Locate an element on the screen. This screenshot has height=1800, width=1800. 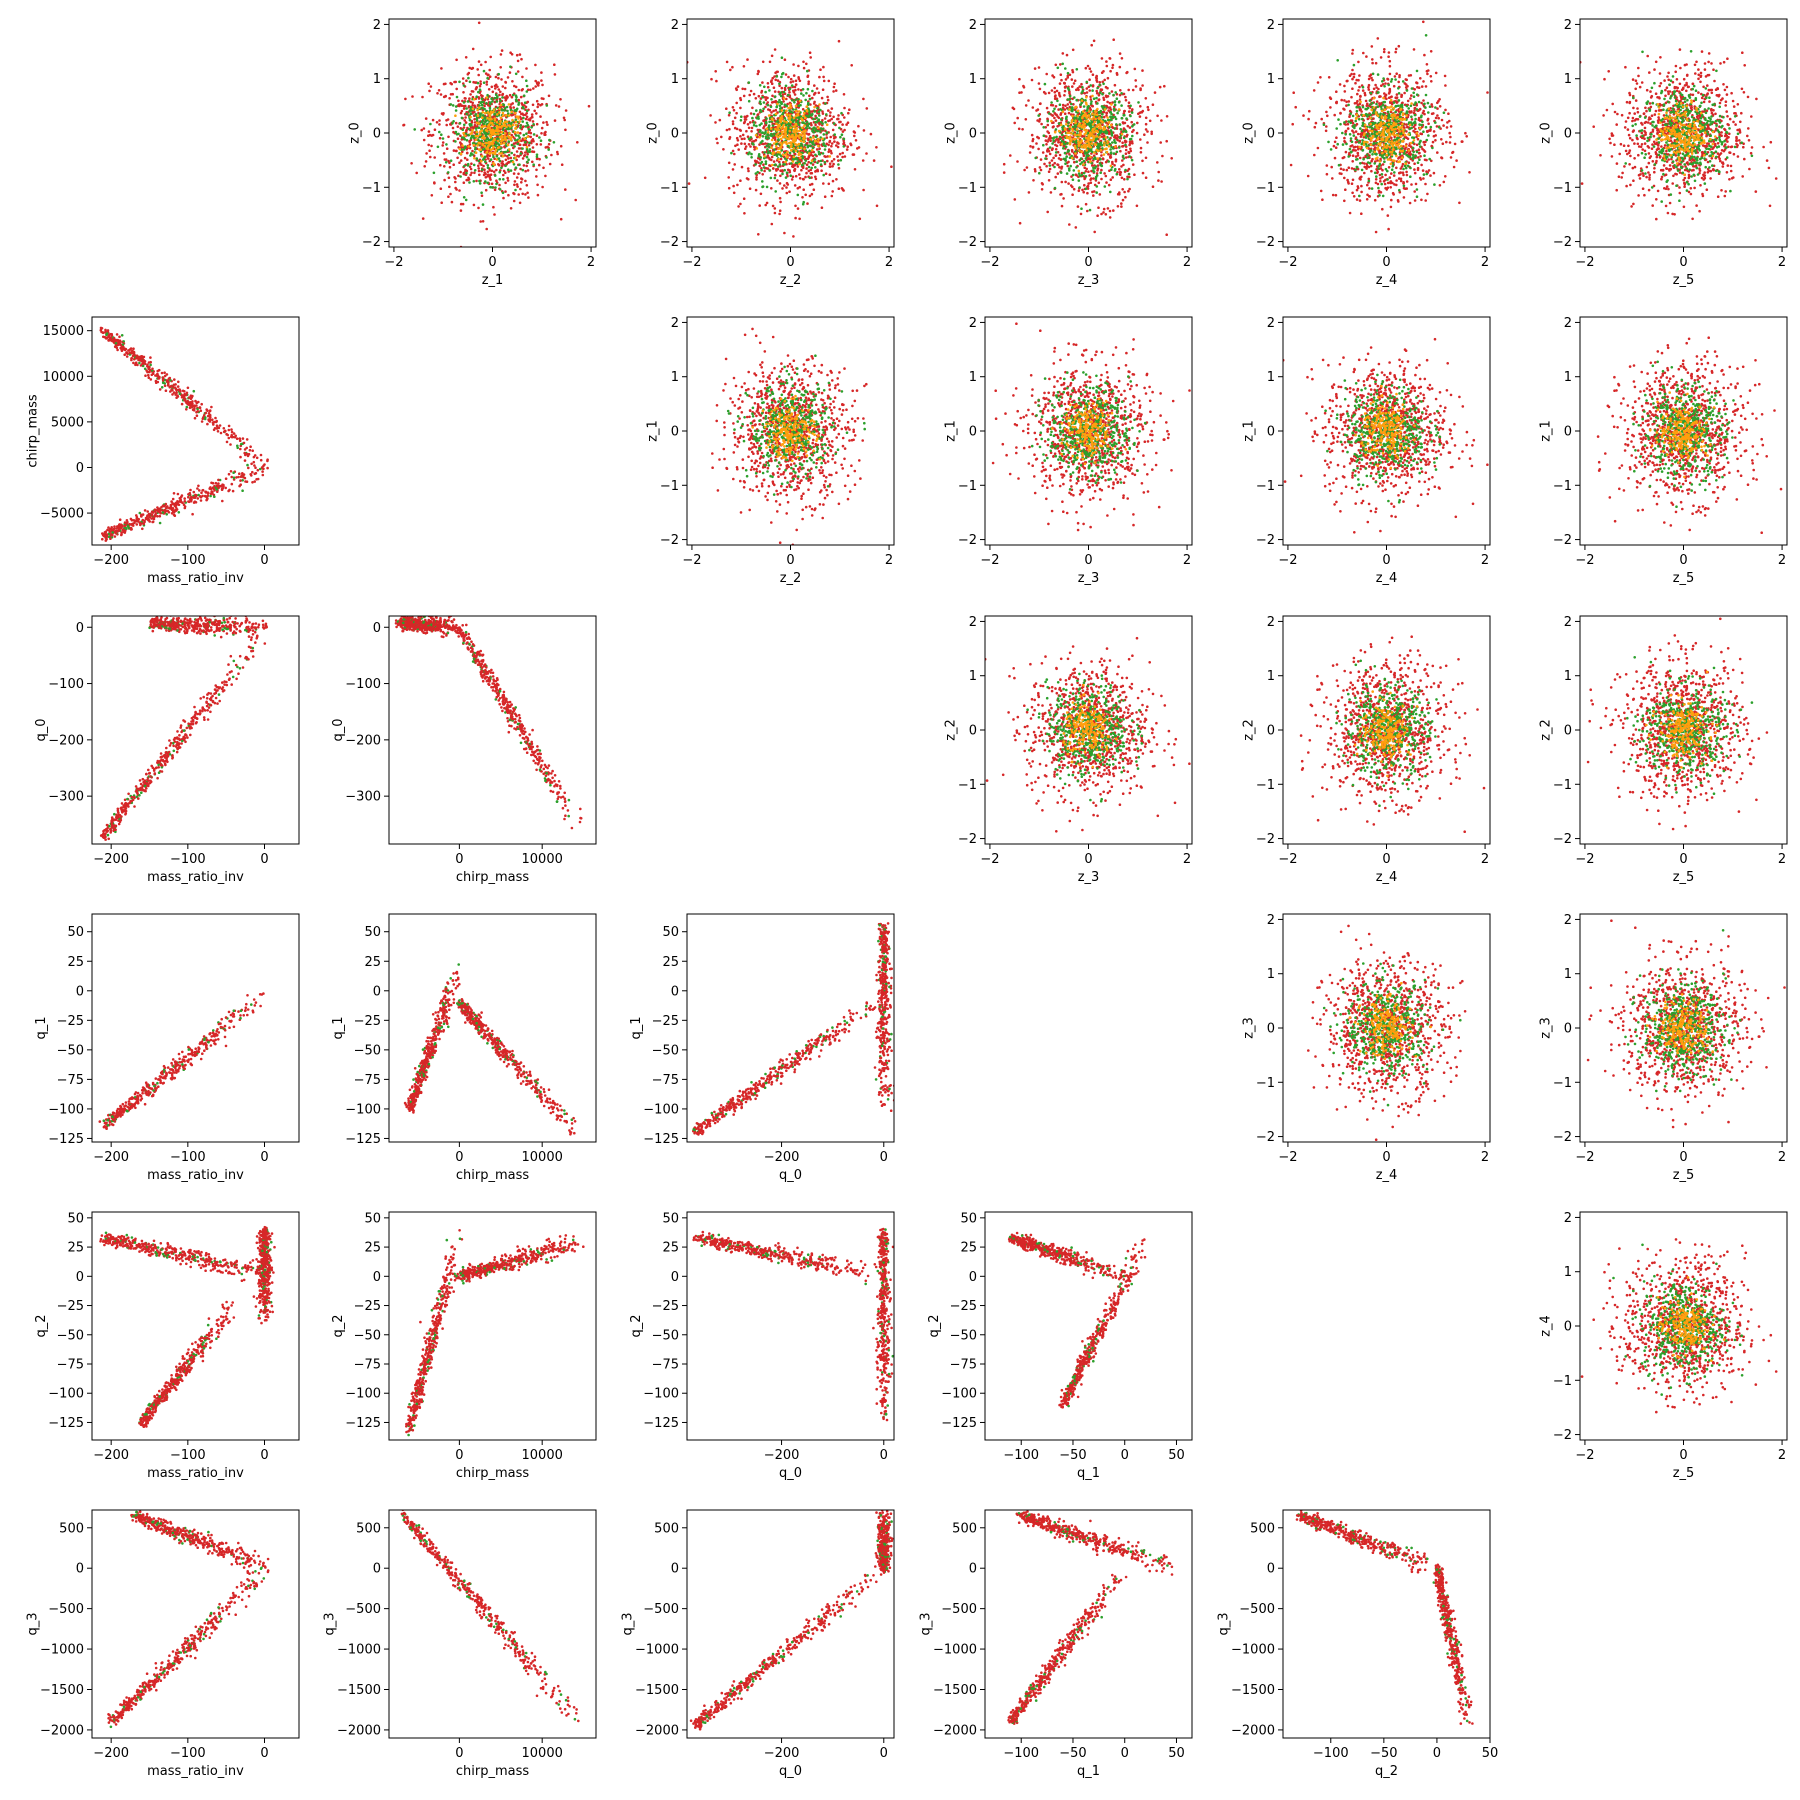
y-tick-label: −1 is located at coordinates (371, 188).